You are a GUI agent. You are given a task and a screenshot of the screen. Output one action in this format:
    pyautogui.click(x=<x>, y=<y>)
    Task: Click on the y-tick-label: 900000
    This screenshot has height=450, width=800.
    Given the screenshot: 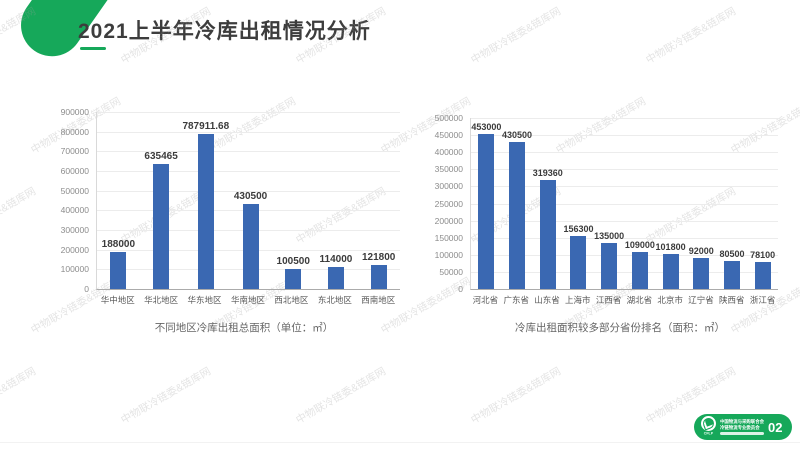 What is the action you would take?
    pyautogui.click(x=74, y=112)
    